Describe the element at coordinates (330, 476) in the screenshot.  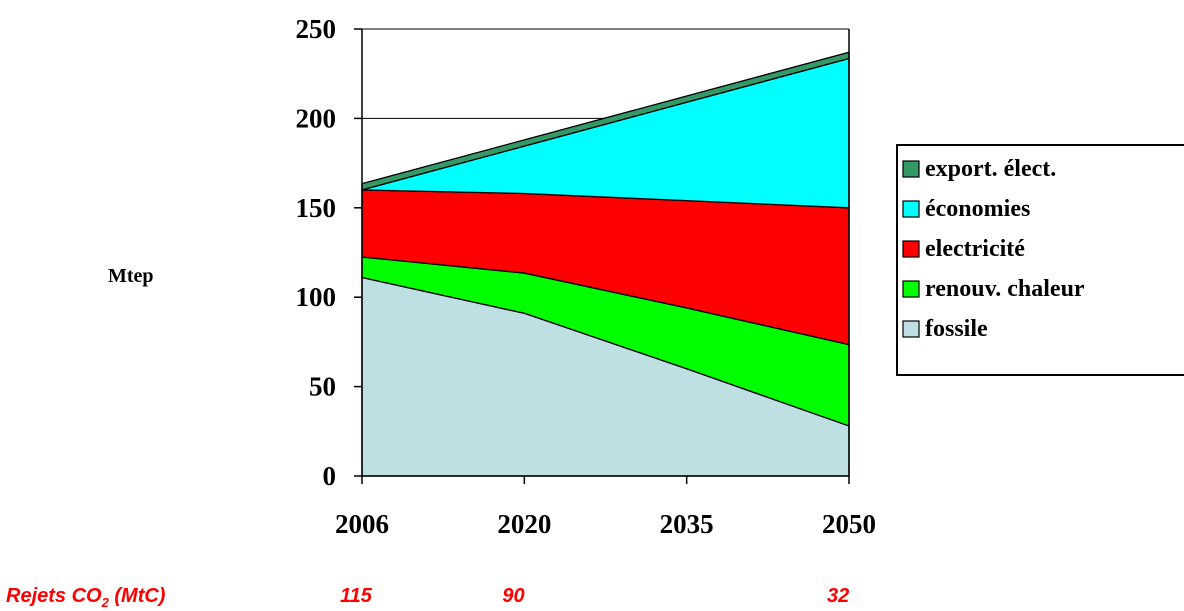
I see `y-tick-label: 0` at that location.